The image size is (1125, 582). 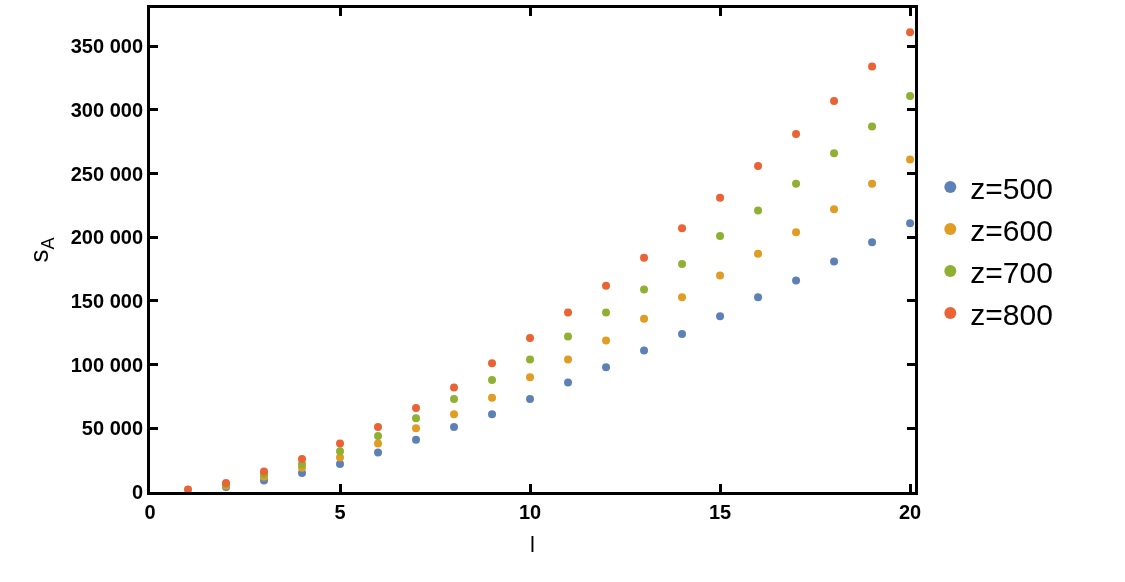 What do you see at coordinates (137, 492) in the screenshot?
I see `y-tick-label: 0` at bounding box center [137, 492].